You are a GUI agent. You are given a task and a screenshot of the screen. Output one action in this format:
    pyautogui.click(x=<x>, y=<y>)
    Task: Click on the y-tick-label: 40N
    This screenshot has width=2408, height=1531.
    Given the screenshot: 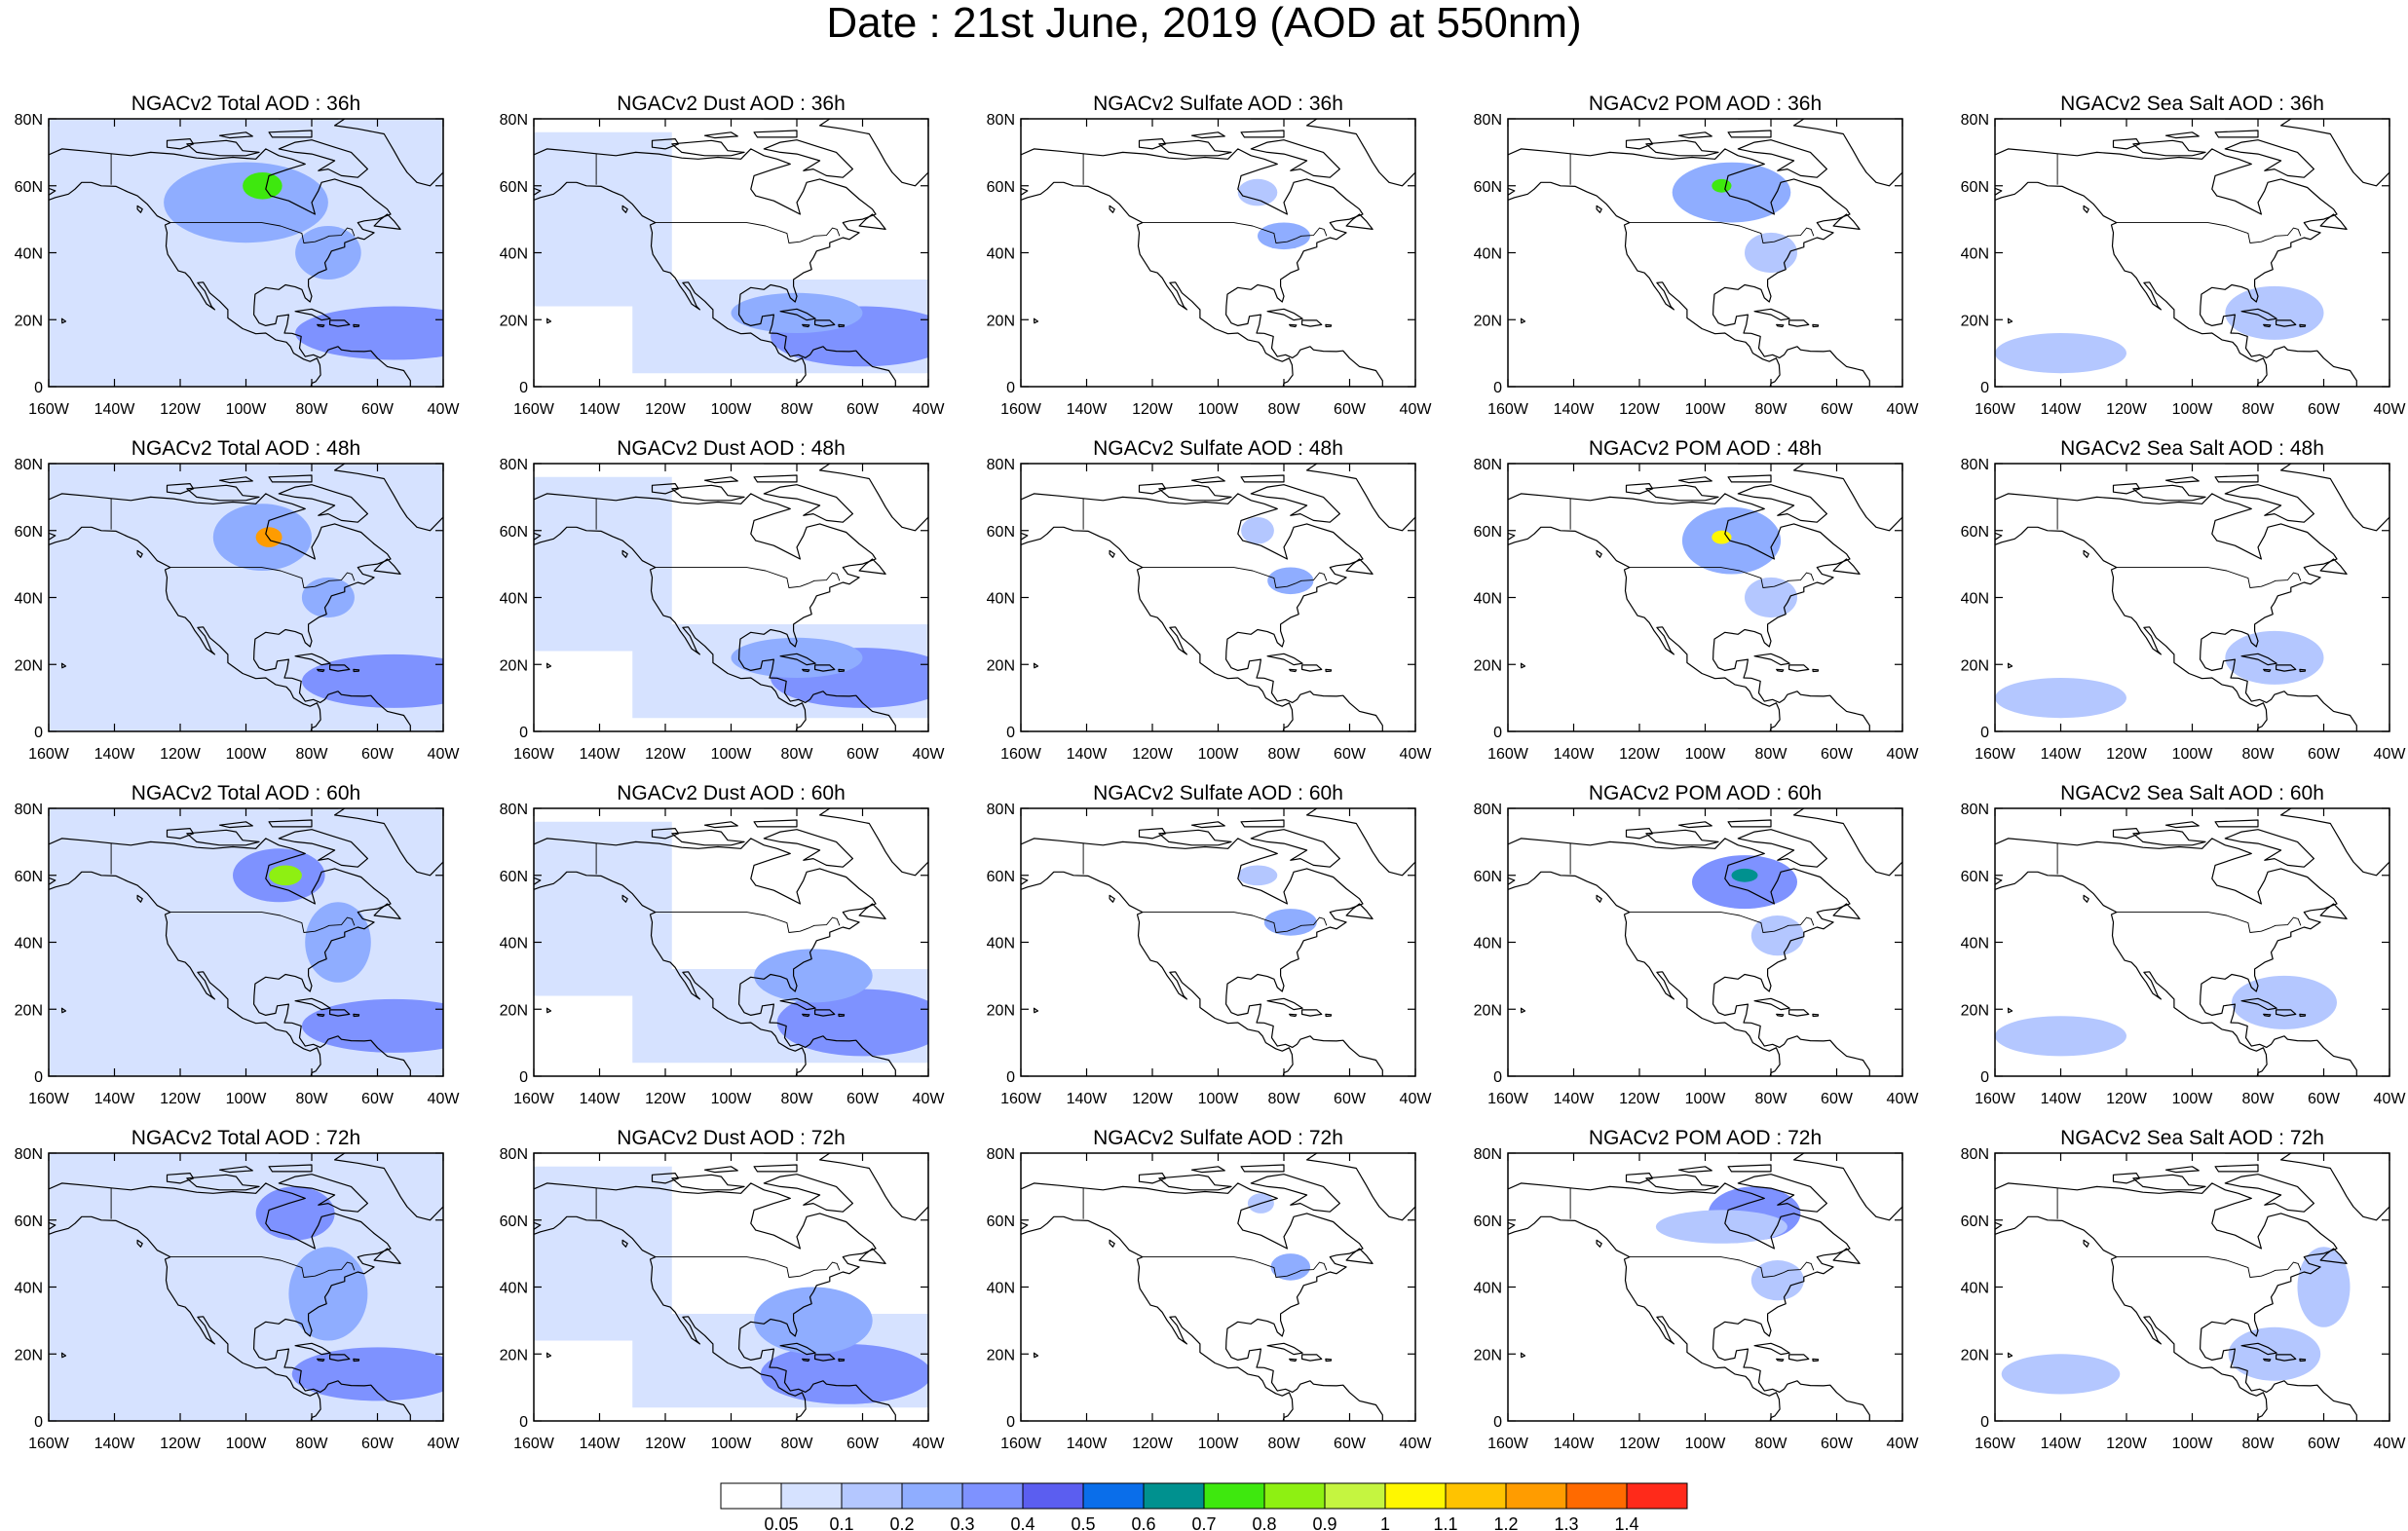 What is the action you would take?
    pyautogui.click(x=1001, y=254)
    